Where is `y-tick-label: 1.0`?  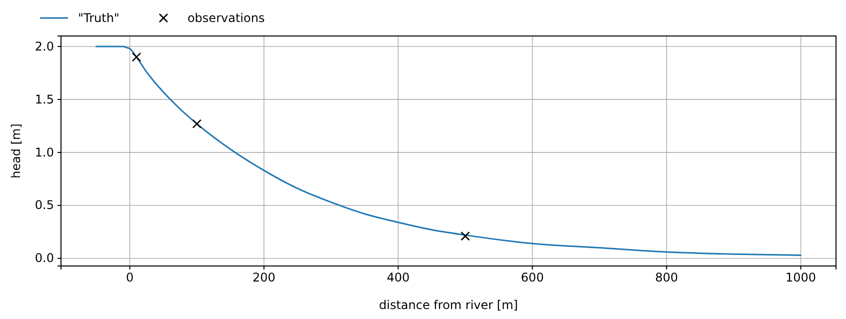 y-tick-label: 1.0 is located at coordinates (44, 152).